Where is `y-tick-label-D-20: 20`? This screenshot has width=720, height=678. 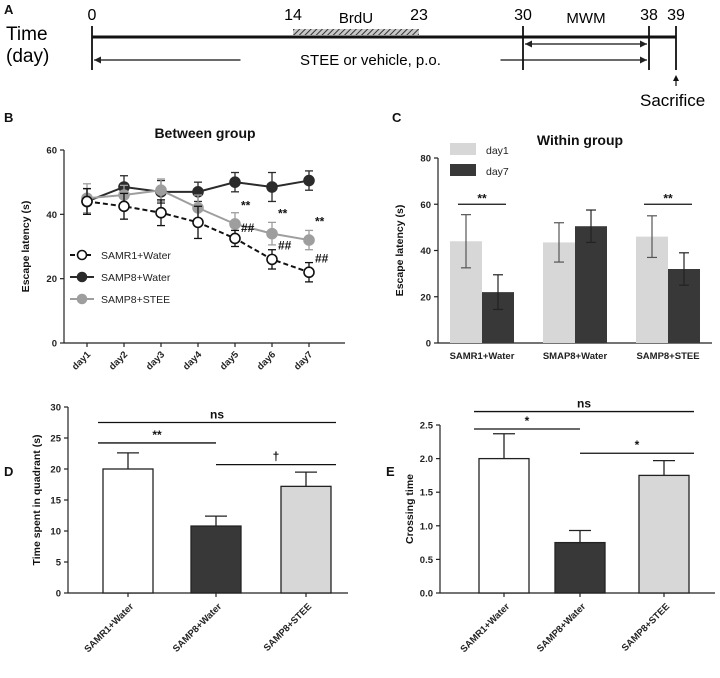
y-tick-label-D-20: 20 is located at coordinates (55, 470).